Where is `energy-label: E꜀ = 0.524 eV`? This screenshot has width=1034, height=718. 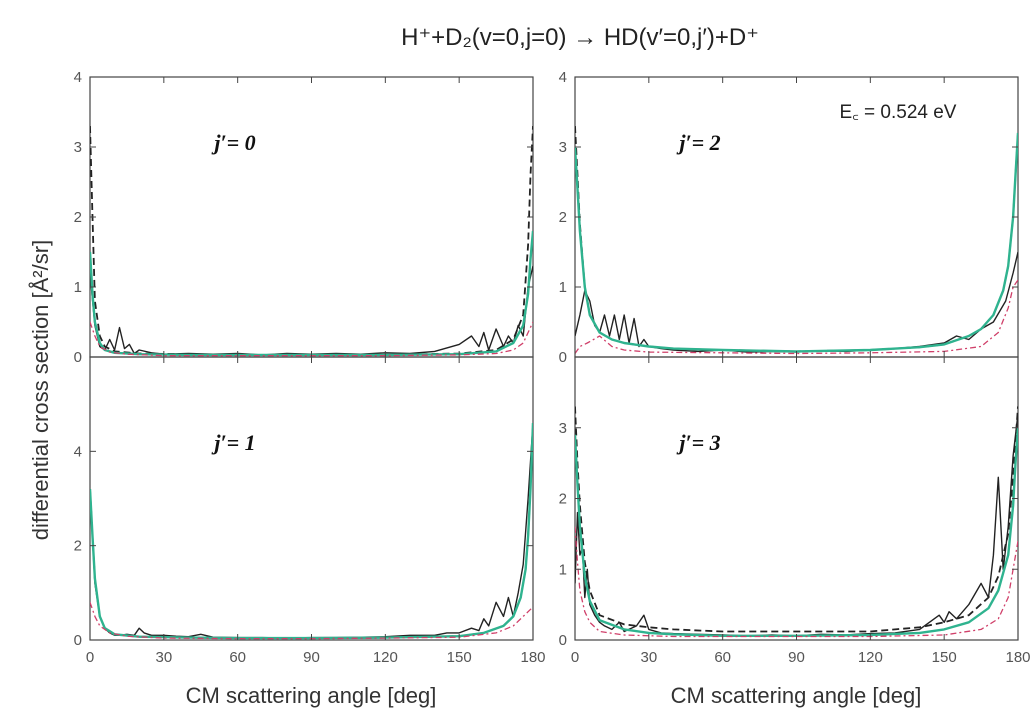 energy-label: E꜀ = 0.524 eV is located at coordinates (898, 112).